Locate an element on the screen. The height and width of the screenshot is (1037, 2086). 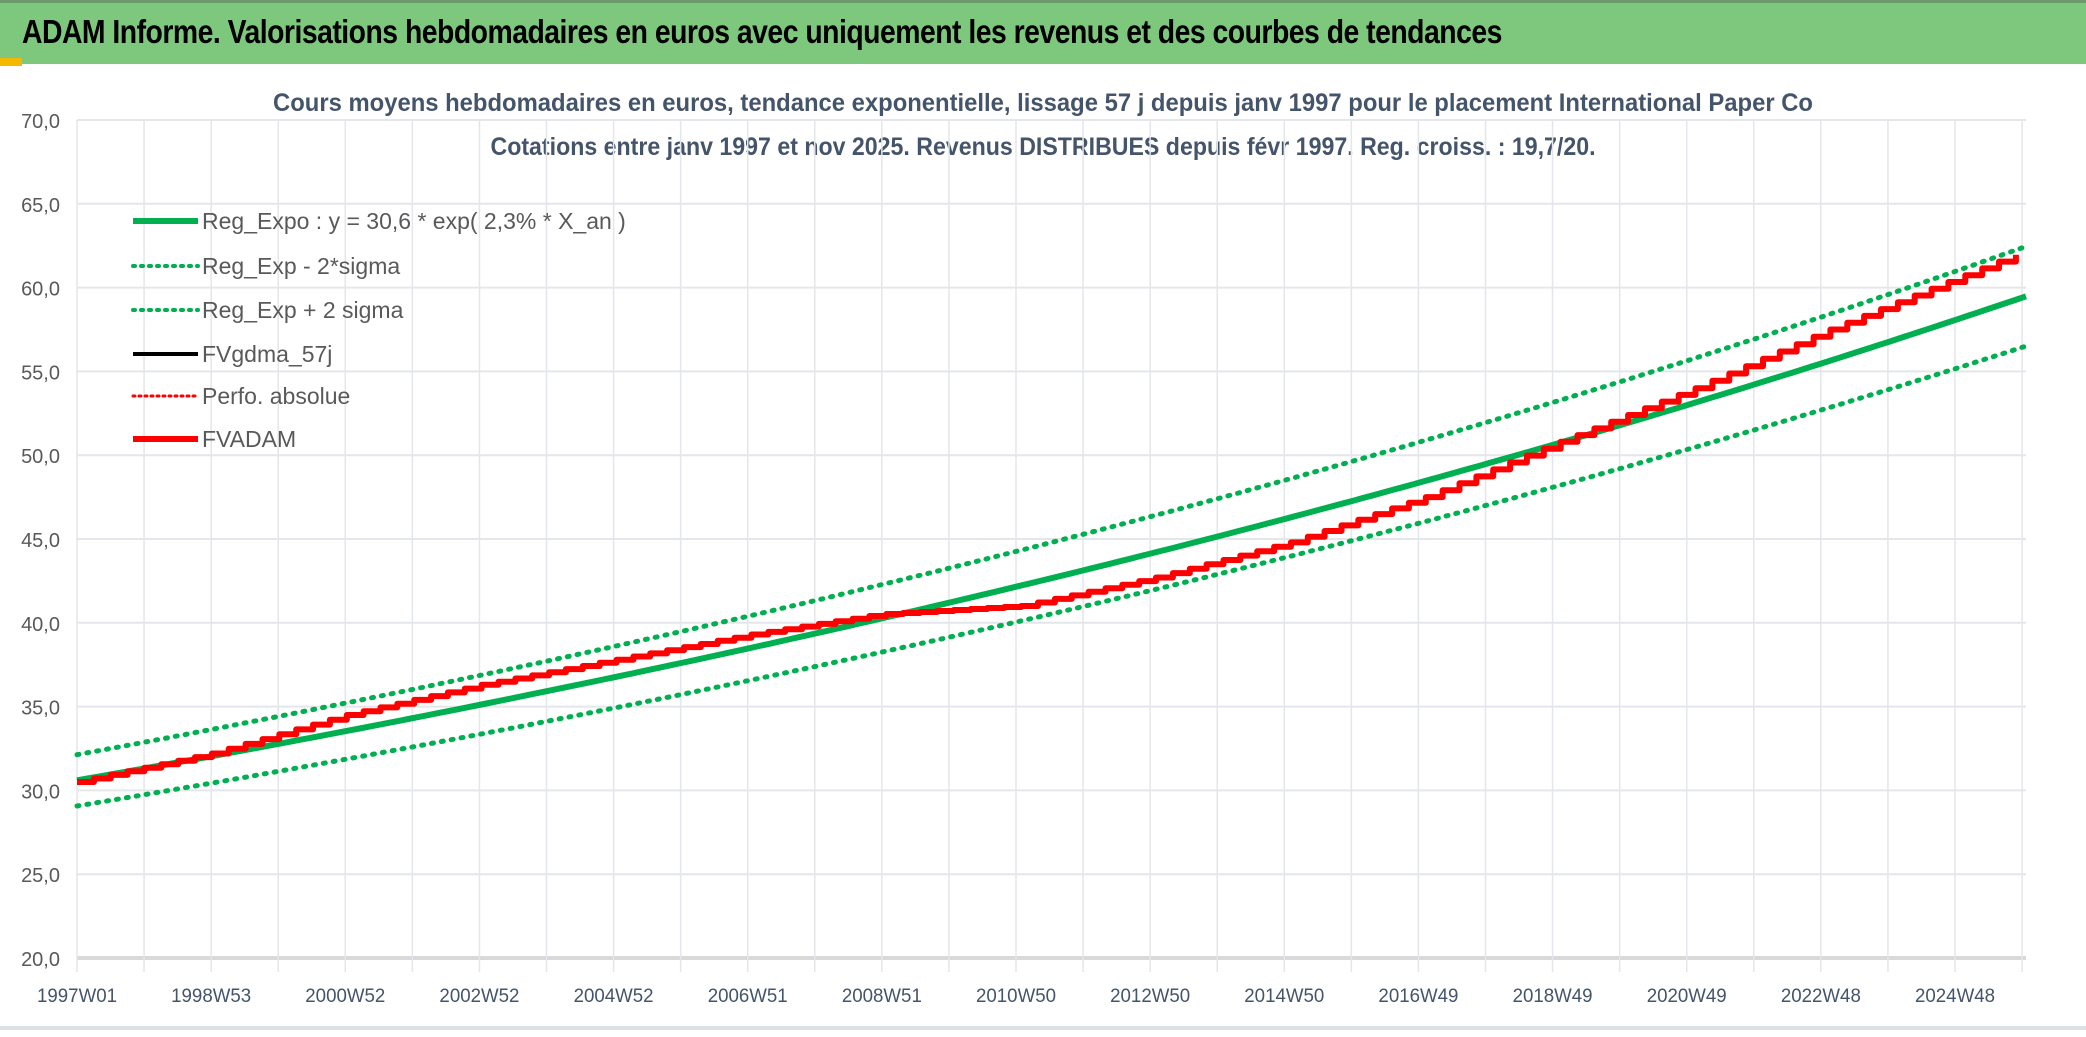
y-tick-label: 50,0 is located at coordinates (40, 457).